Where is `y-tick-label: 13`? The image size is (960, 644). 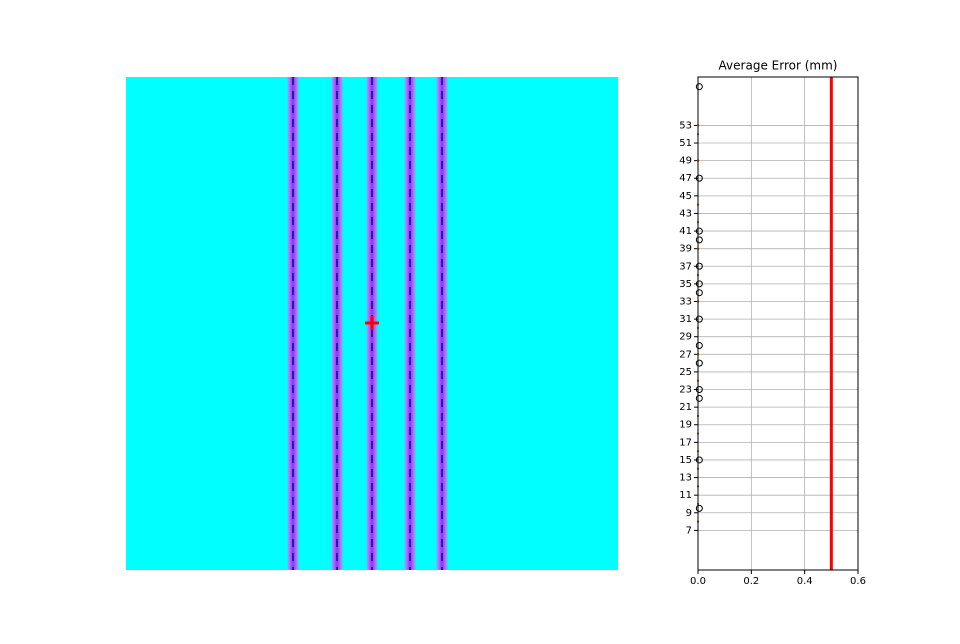 y-tick-label: 13 is located at coordinates (685, 478).